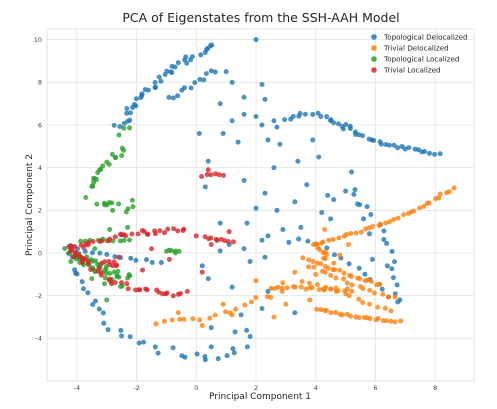  I want to click on y-tick-label: 8, so click(40, 83).